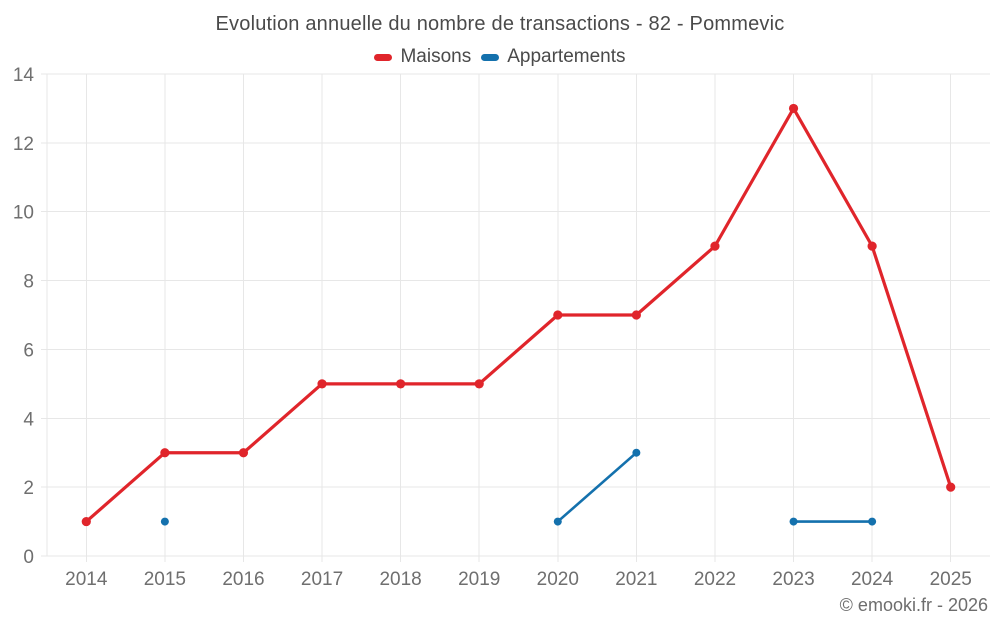  I want to click on x-tick-label: 2021, so click(636, 579).